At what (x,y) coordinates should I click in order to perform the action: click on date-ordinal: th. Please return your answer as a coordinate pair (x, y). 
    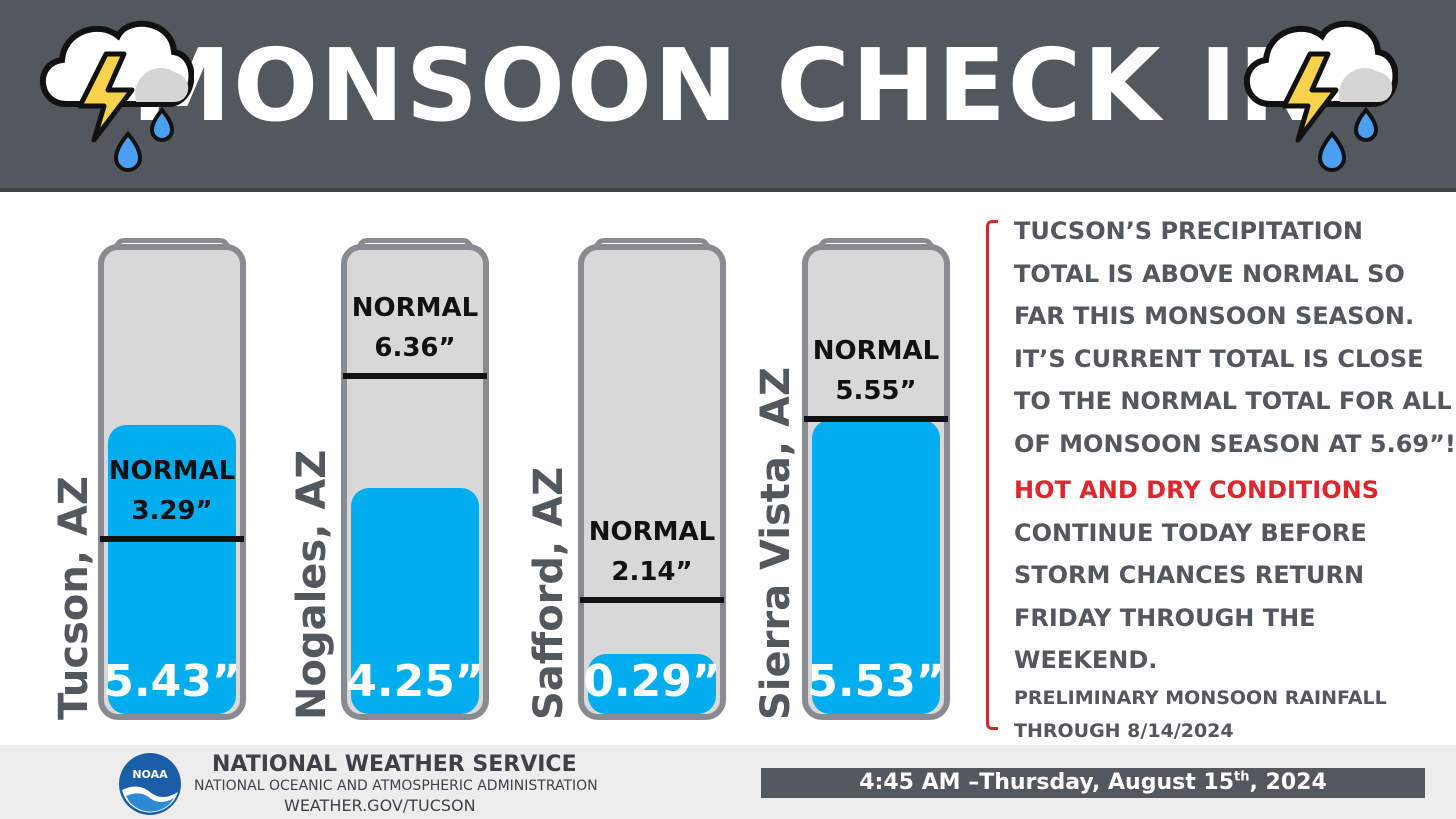
    Looking at the image, I should click on (1242, 777).